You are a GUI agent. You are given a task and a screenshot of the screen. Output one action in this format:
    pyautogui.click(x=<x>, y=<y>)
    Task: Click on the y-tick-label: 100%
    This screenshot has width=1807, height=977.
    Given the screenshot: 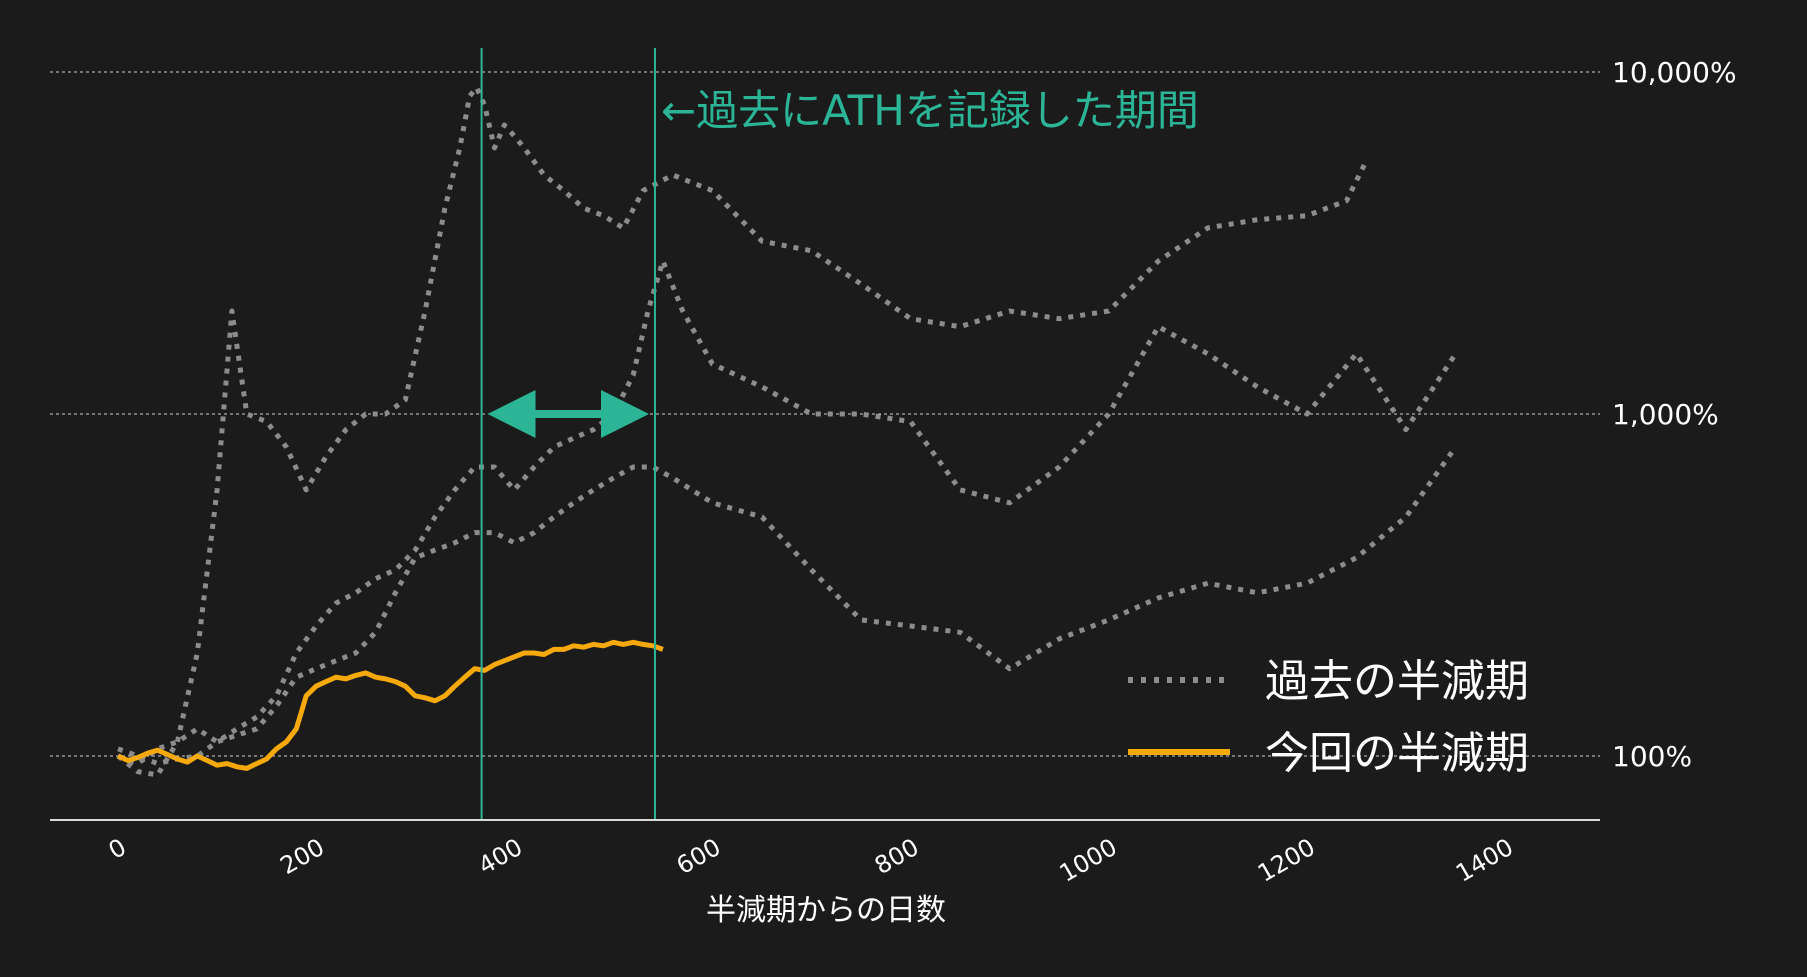 What is the action you would take?
    pyautogui.click(x=1652, y=756)
    